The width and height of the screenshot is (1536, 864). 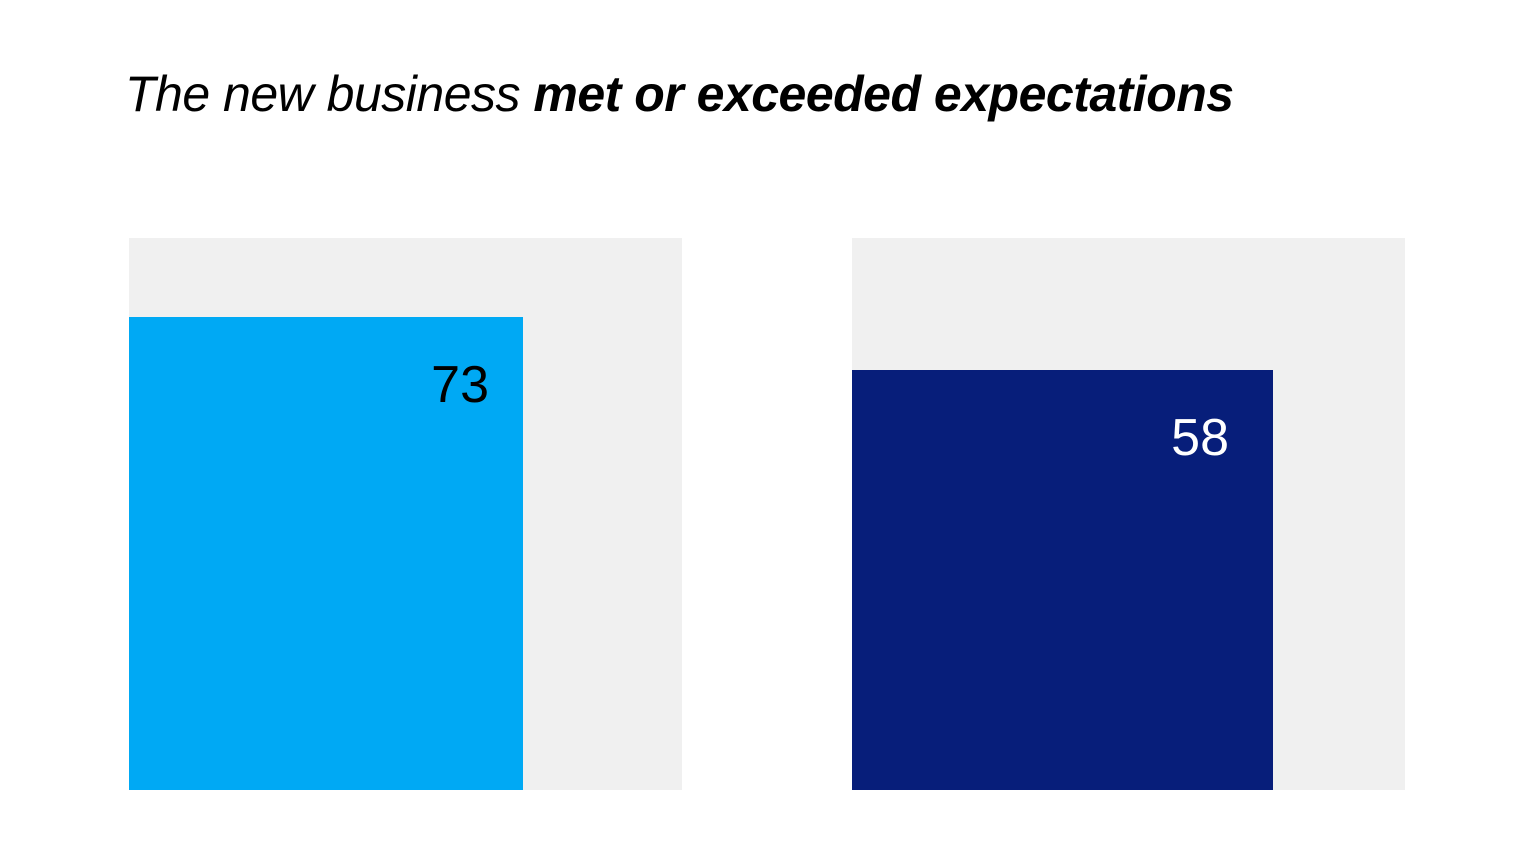 I want to click on bar-2: 58, so click(x=1062, y=580).